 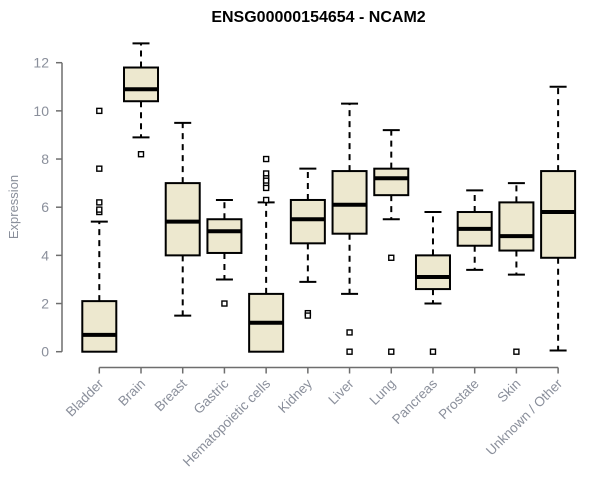 What do you see at coordinates (41, 63) in the screenshot?
I see `y-tick-label: 12` at bounding box center [41, 63].